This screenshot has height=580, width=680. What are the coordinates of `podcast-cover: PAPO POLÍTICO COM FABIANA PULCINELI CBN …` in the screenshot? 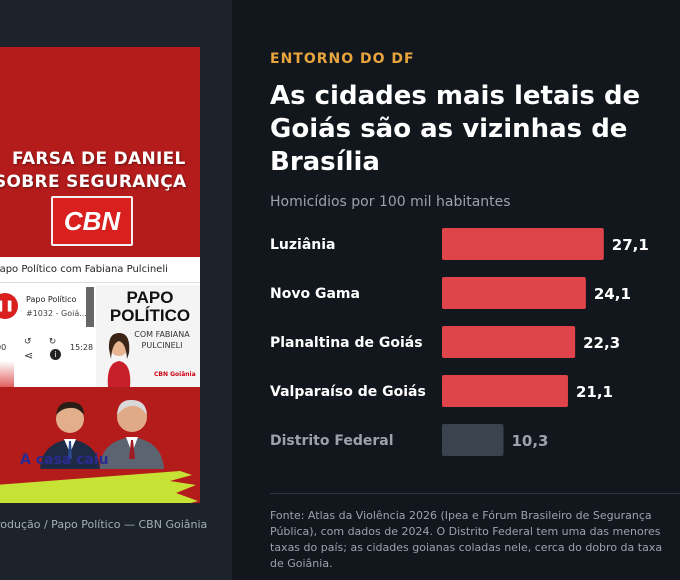 It's located at (148, 336).